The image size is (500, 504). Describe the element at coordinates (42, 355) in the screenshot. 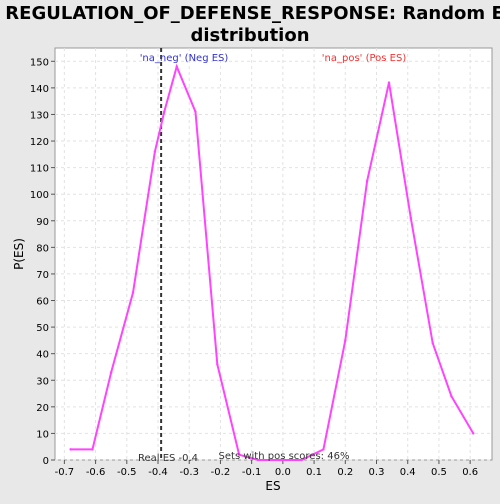

I see `y-tick-label: 40` at that location.